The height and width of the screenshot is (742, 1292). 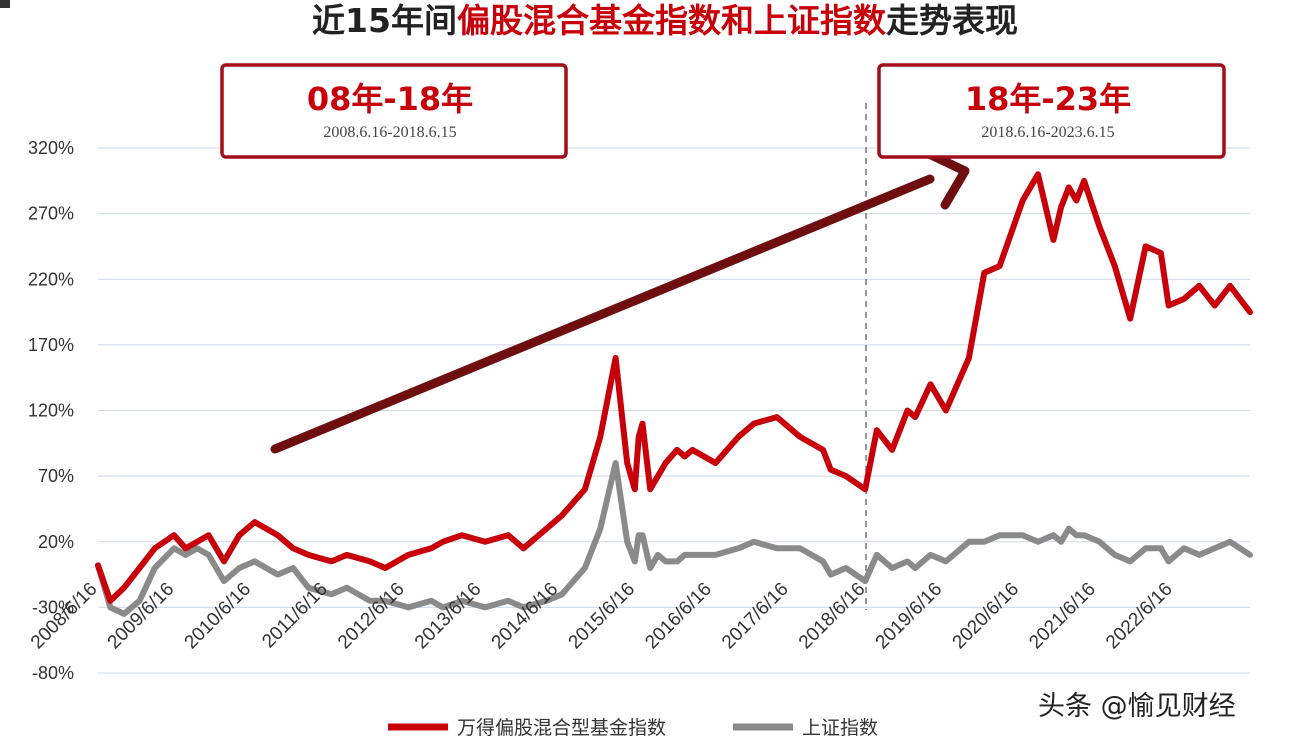 What do you see at coordinates (448, 616) in the screenshot?
I see `x-tick-label: 2013/6/16` at bounding box center [448, 616].